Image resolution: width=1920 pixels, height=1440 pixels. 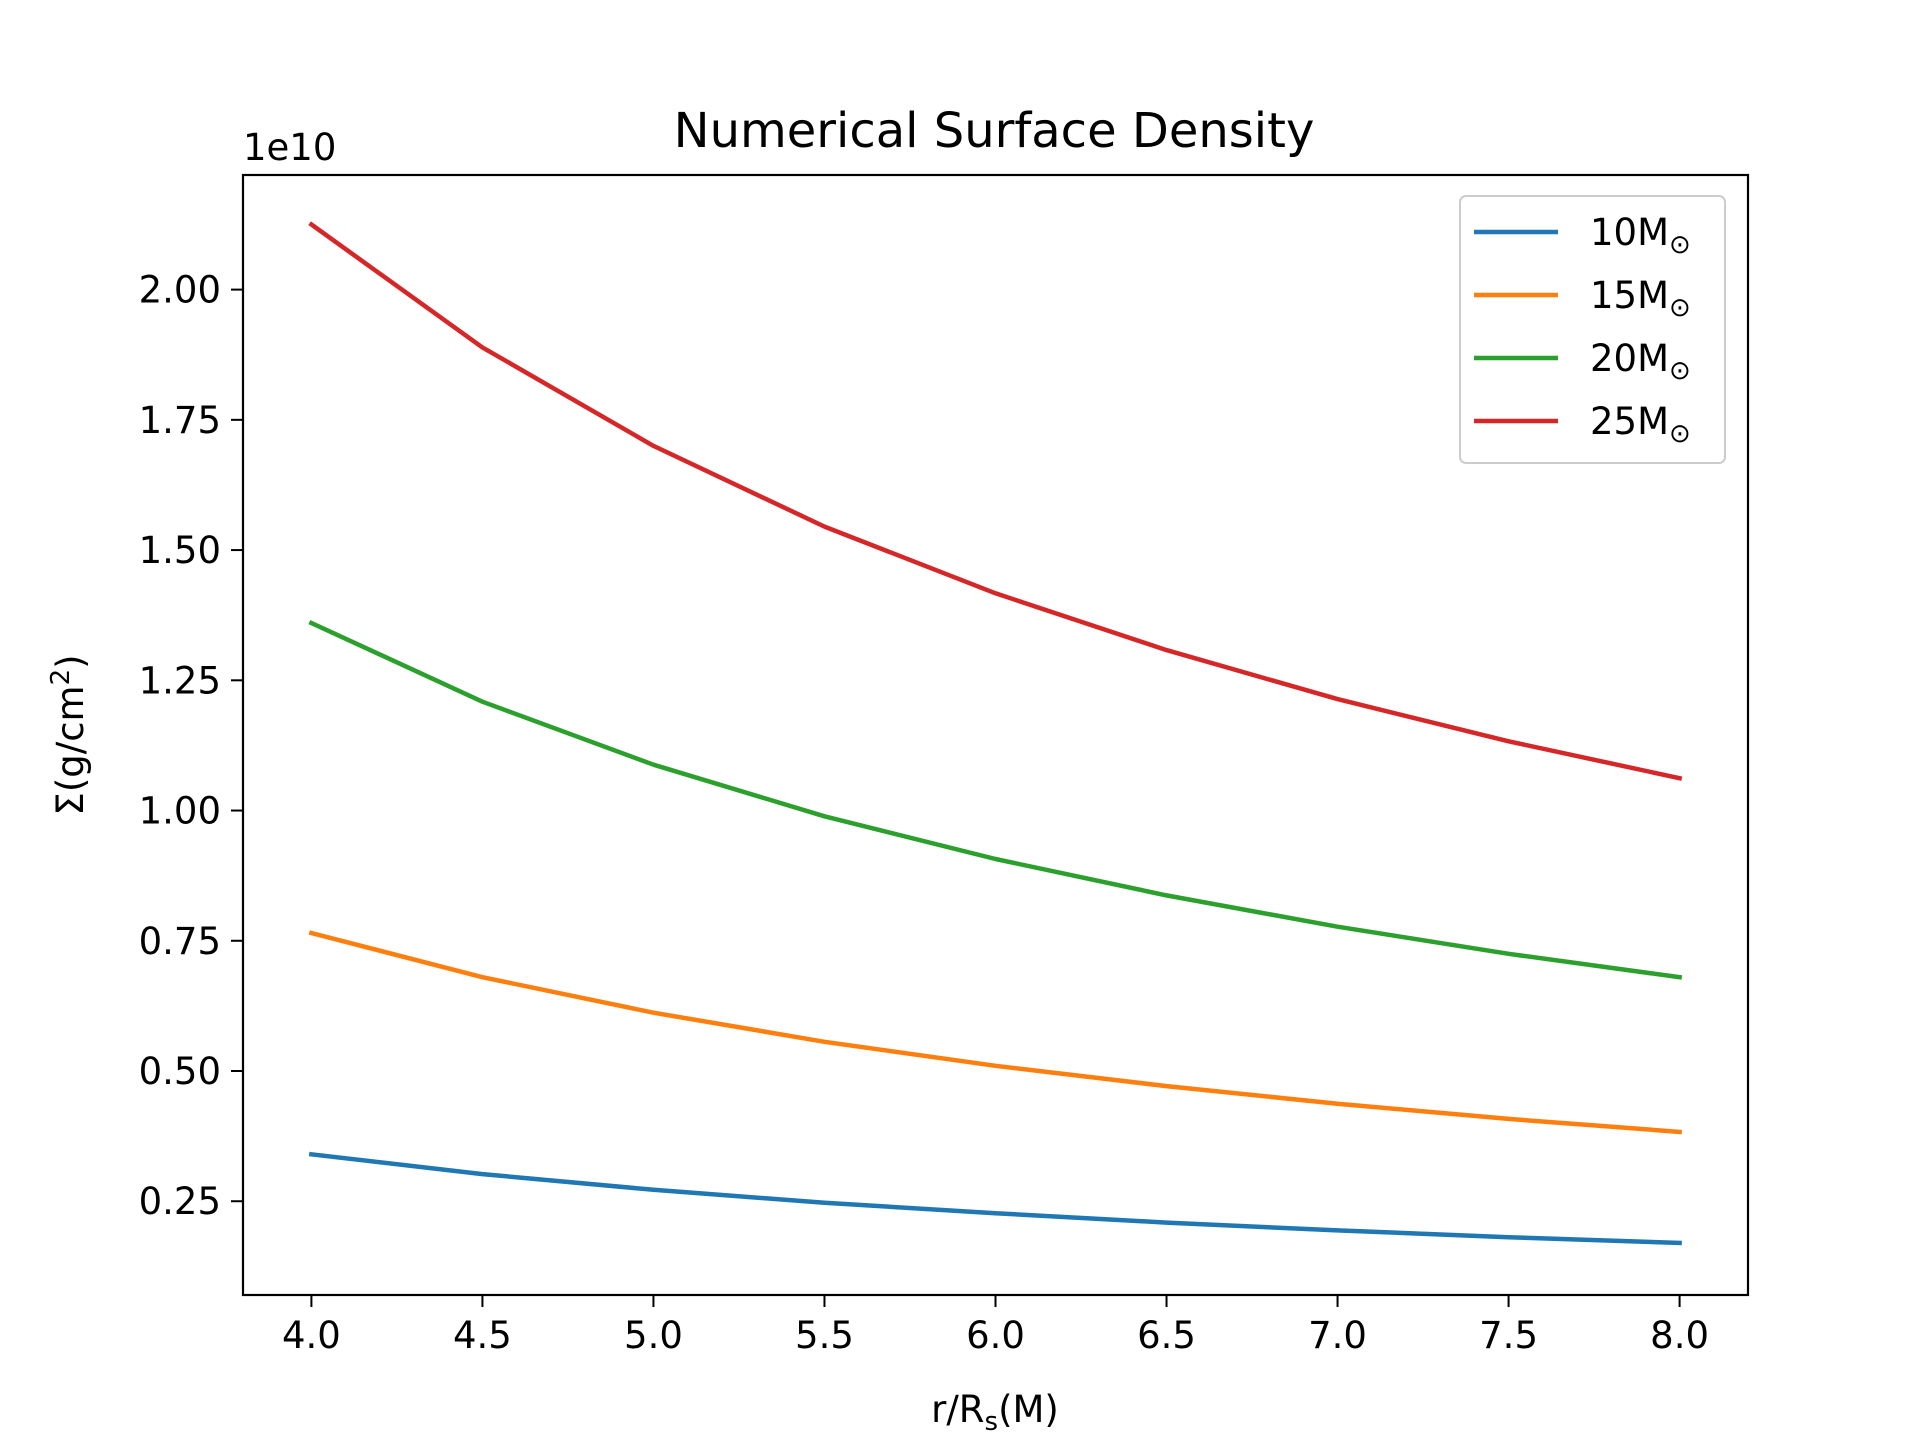 I want to click on x-tick-label: 6.5, so click(x=1166, y=1335).